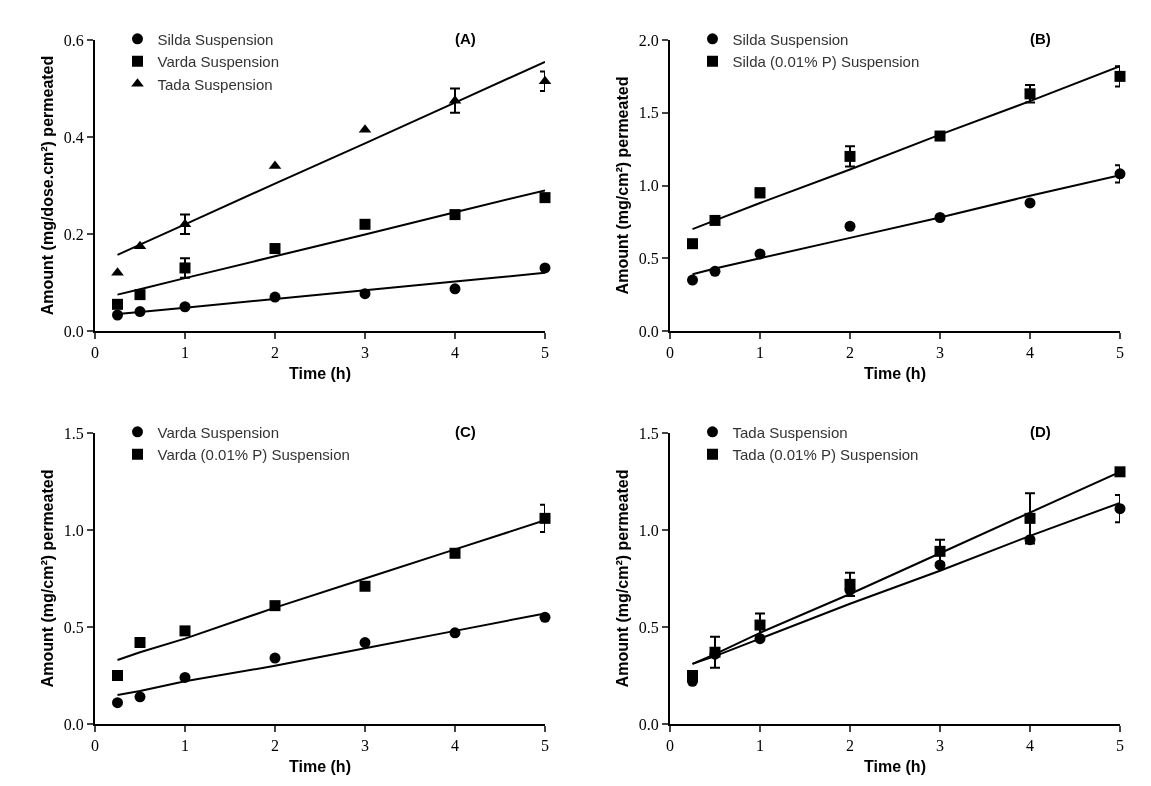 Image resolution: width=1151 pixels, height=786 pixels. I want to click on y-tick-label: 0.6, so click(73, 40).